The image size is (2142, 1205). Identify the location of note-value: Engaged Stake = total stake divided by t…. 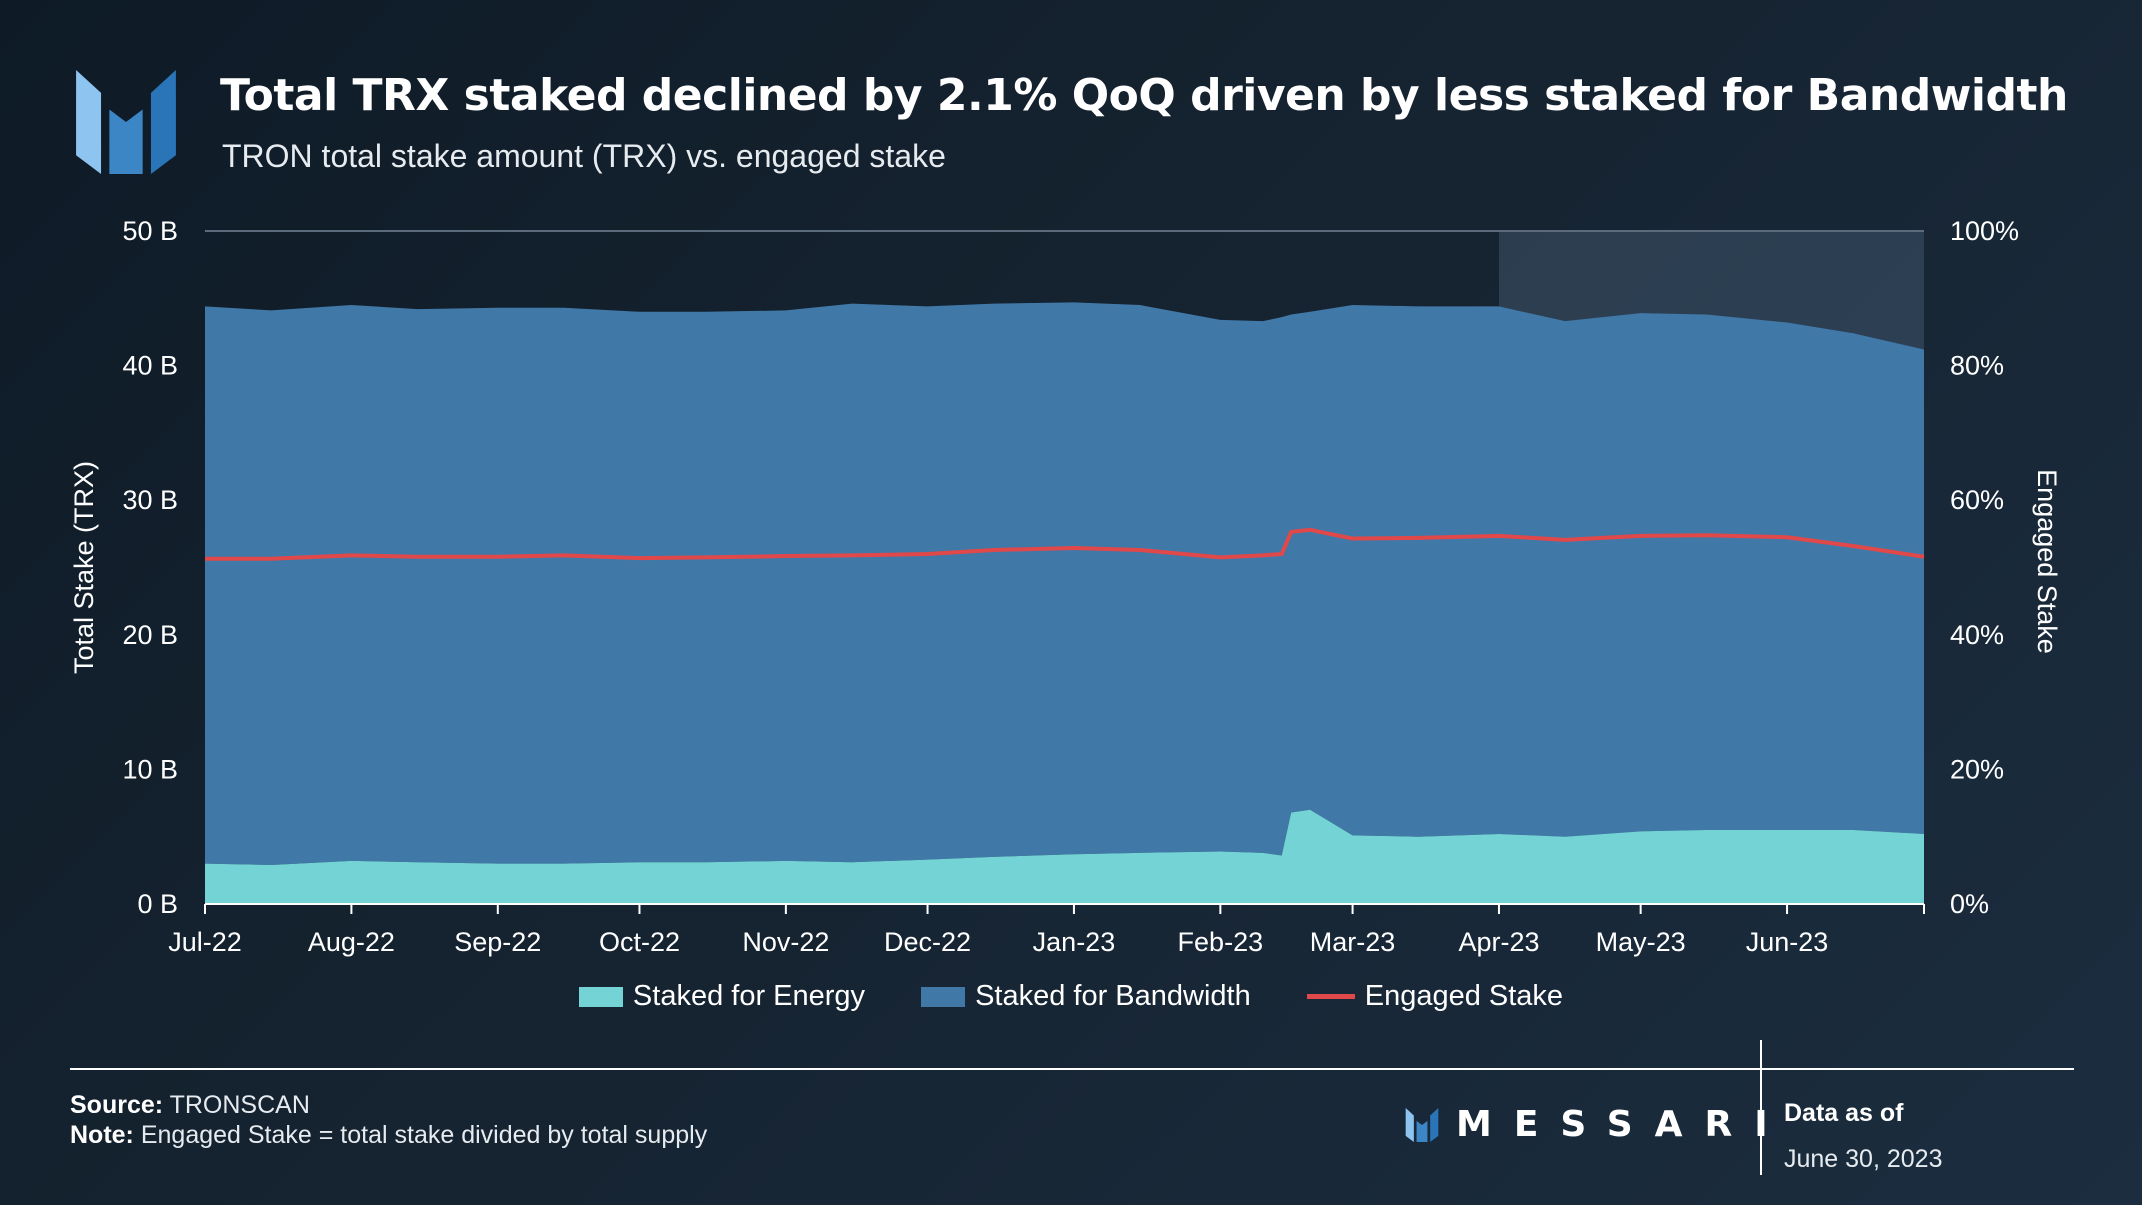
(424, 1135).